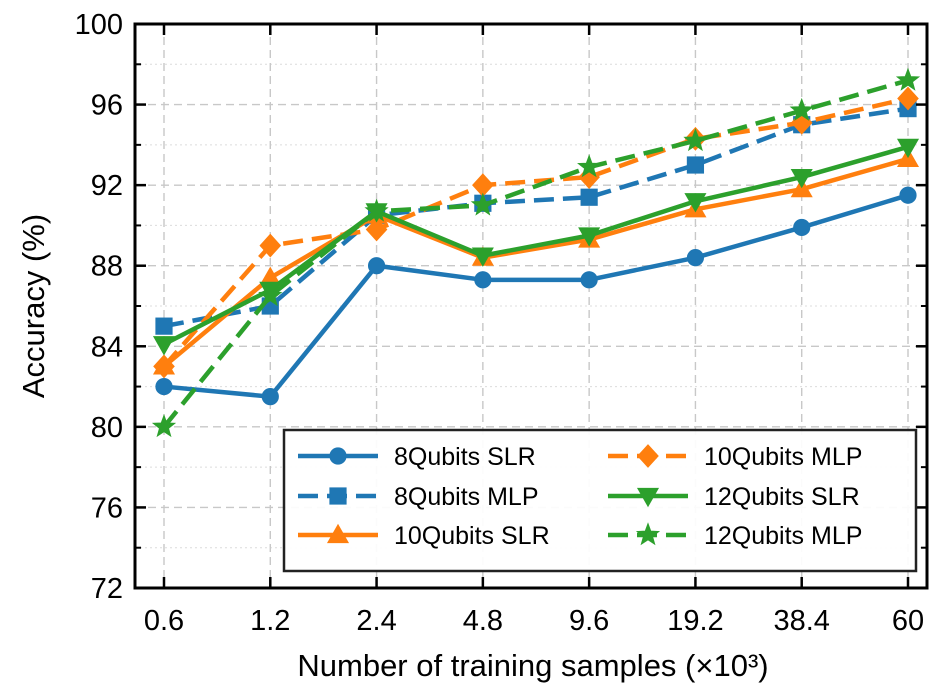 This screenshot has width=947, height=699. Describe the element at coordinates (532, 665) in the screenshot. I see `x-axis-label: Number of training samples (×10³)` at that location.